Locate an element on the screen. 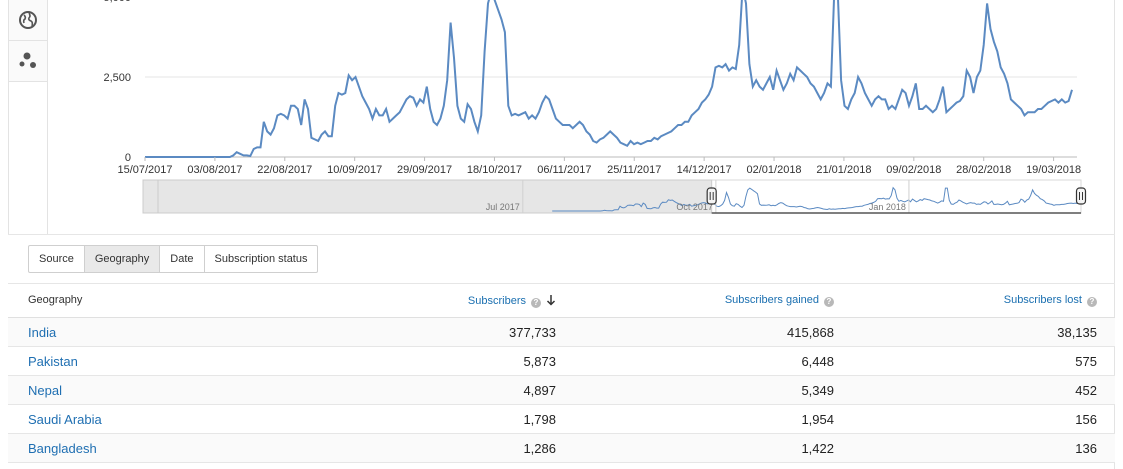  y-tick-label: 2,500 is located at coordinates (117, 78).